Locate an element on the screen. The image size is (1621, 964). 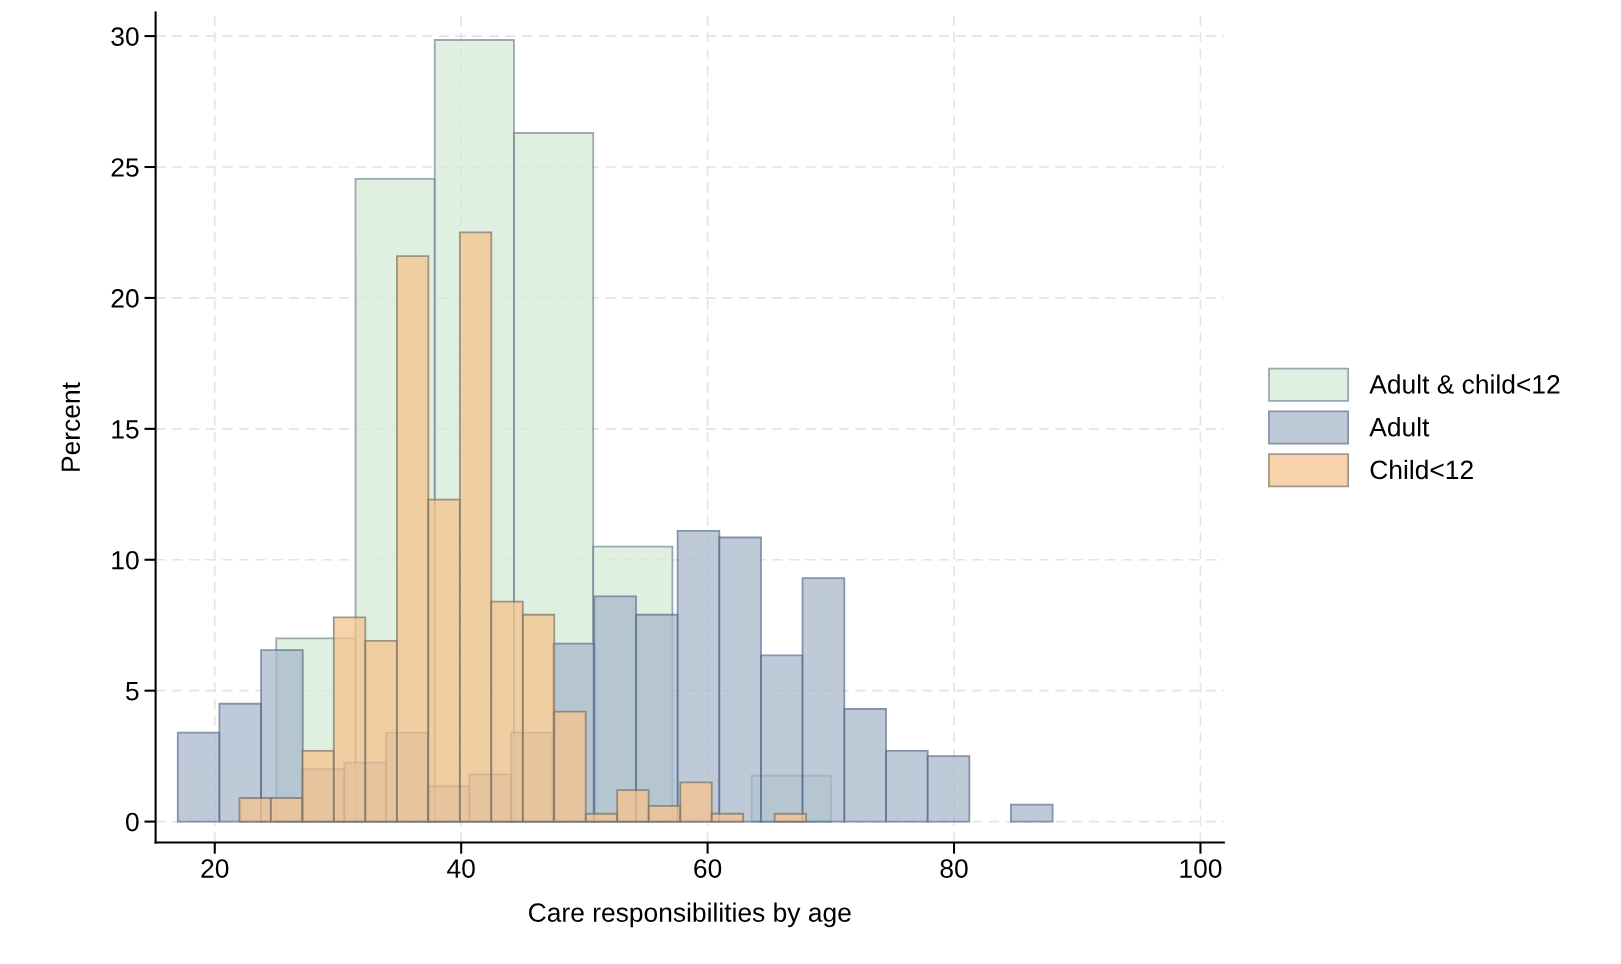
x-tick-label: 20 is located at coordinates (215, 868).